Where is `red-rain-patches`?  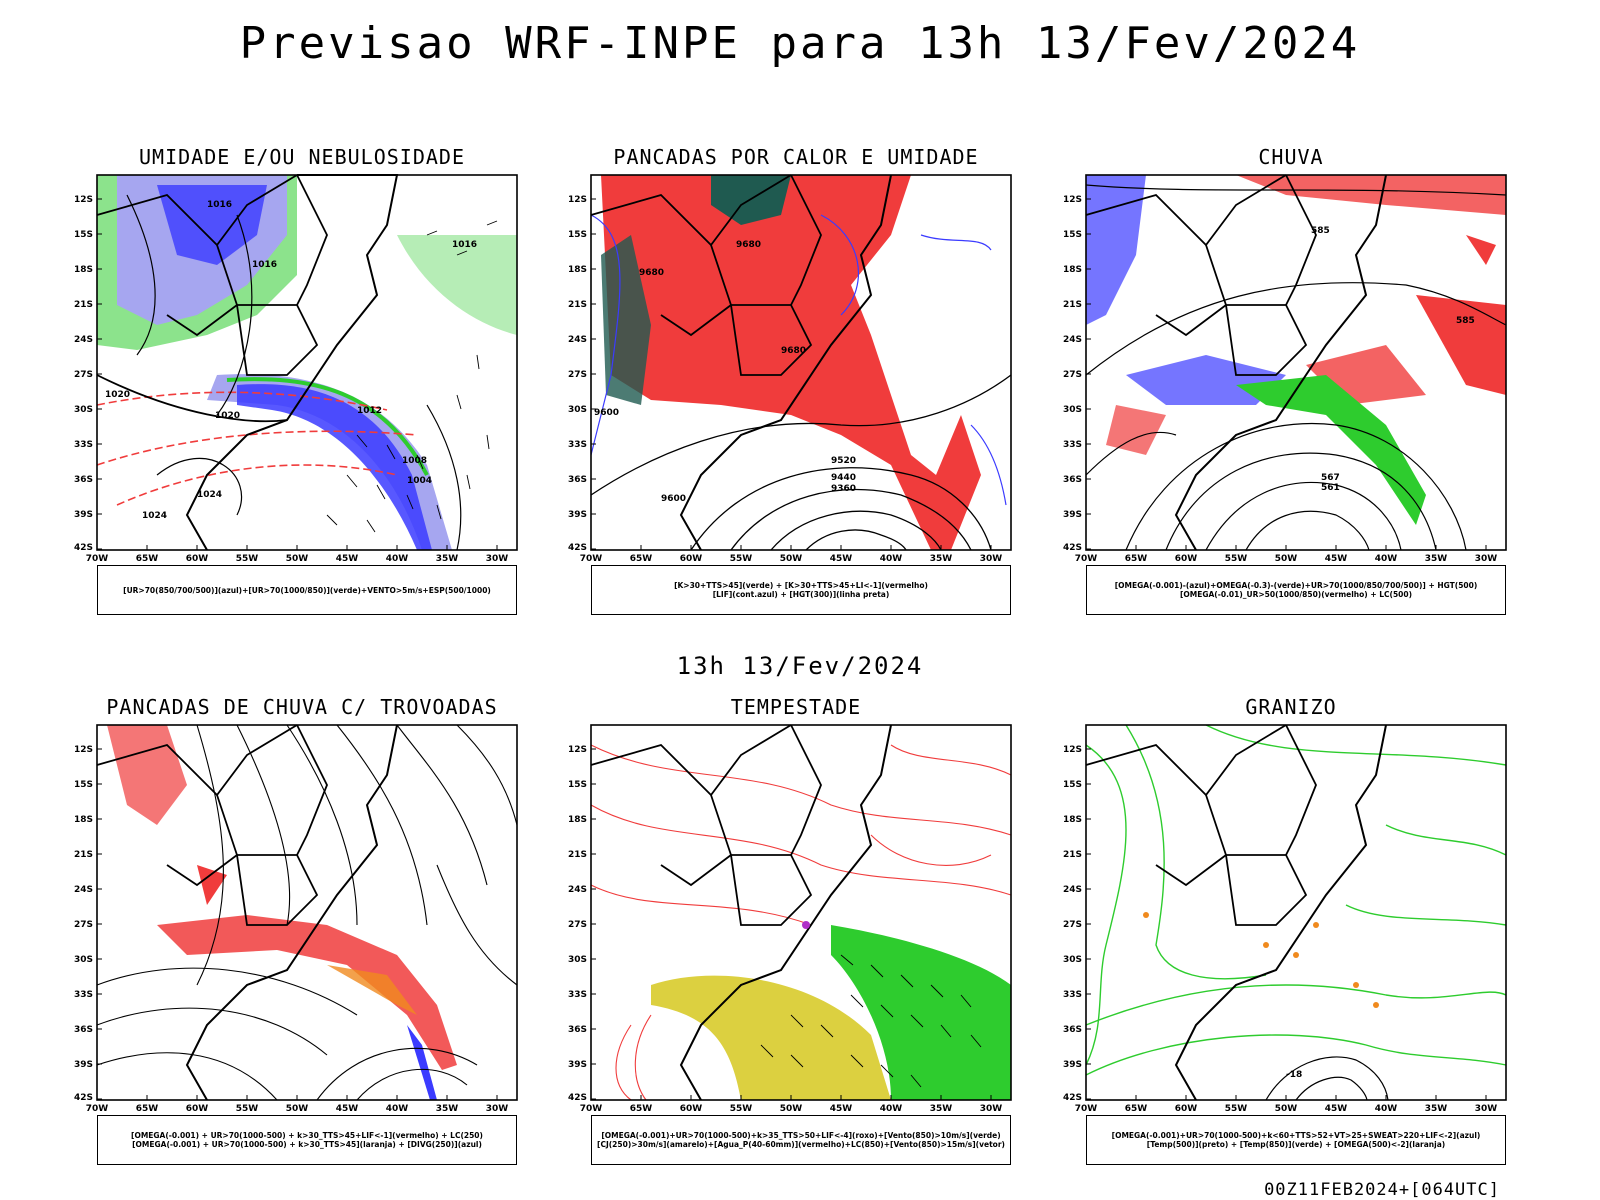 red-rain-patches is located at coordinates (1306, 315).